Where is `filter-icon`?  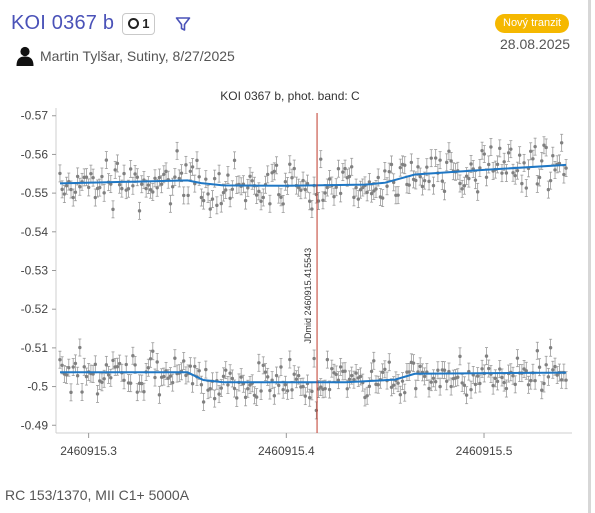
filter-icon is located at coordinates (183, 24).